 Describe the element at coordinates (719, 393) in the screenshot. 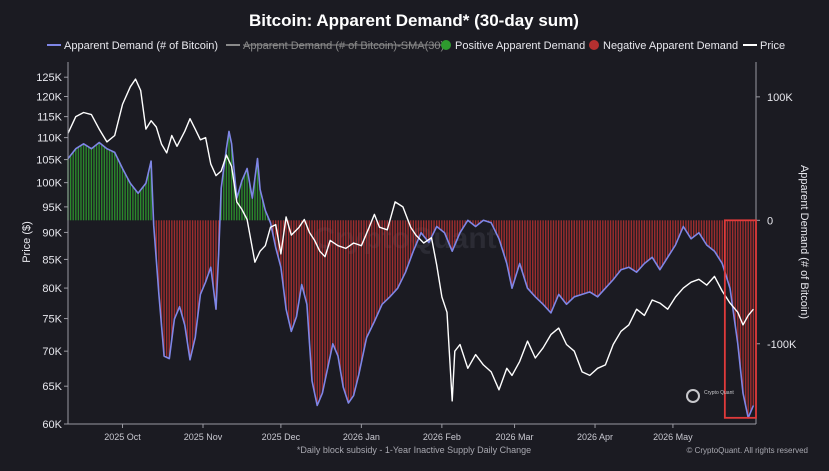

I see `cryptoquant-logo-text: Crypto Quant` at that location.